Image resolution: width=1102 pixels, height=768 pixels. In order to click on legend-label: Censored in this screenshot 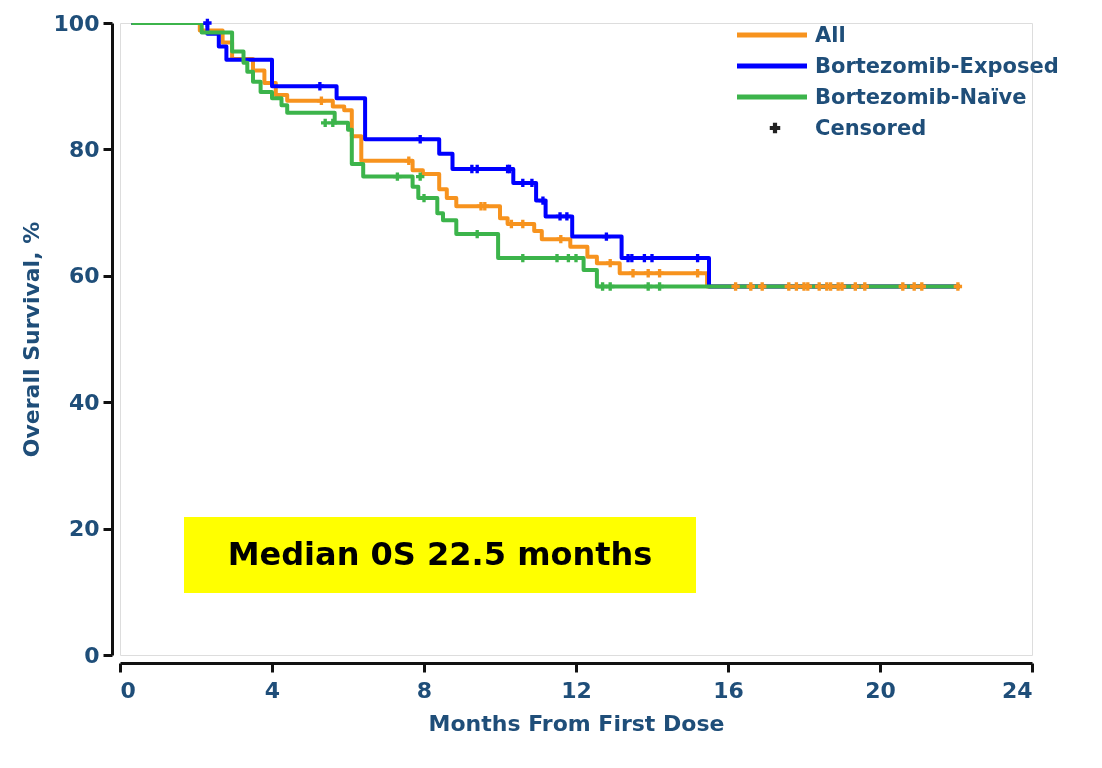, I will do `click(871, 128)`.